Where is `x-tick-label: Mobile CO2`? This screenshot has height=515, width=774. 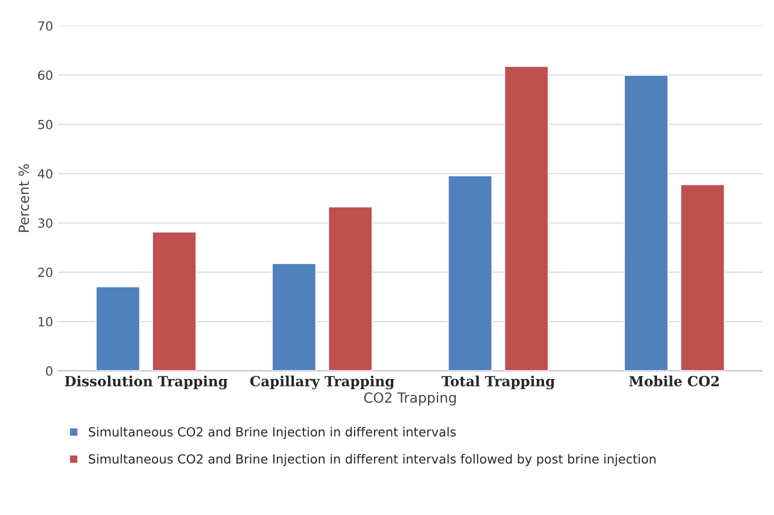 x-tick-label: Mobile CO2 is located at coordinates (674, 381).